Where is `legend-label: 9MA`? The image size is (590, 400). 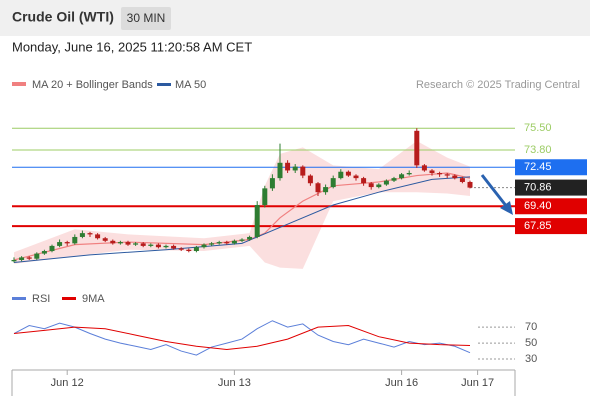
legend-label: 9MA is located at coordinates (93, 299).